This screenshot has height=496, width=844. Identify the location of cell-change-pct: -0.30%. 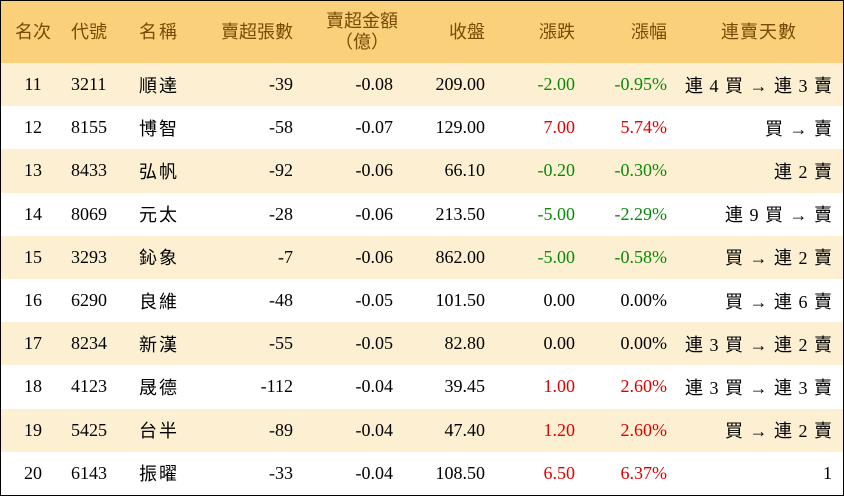
(641, 170).